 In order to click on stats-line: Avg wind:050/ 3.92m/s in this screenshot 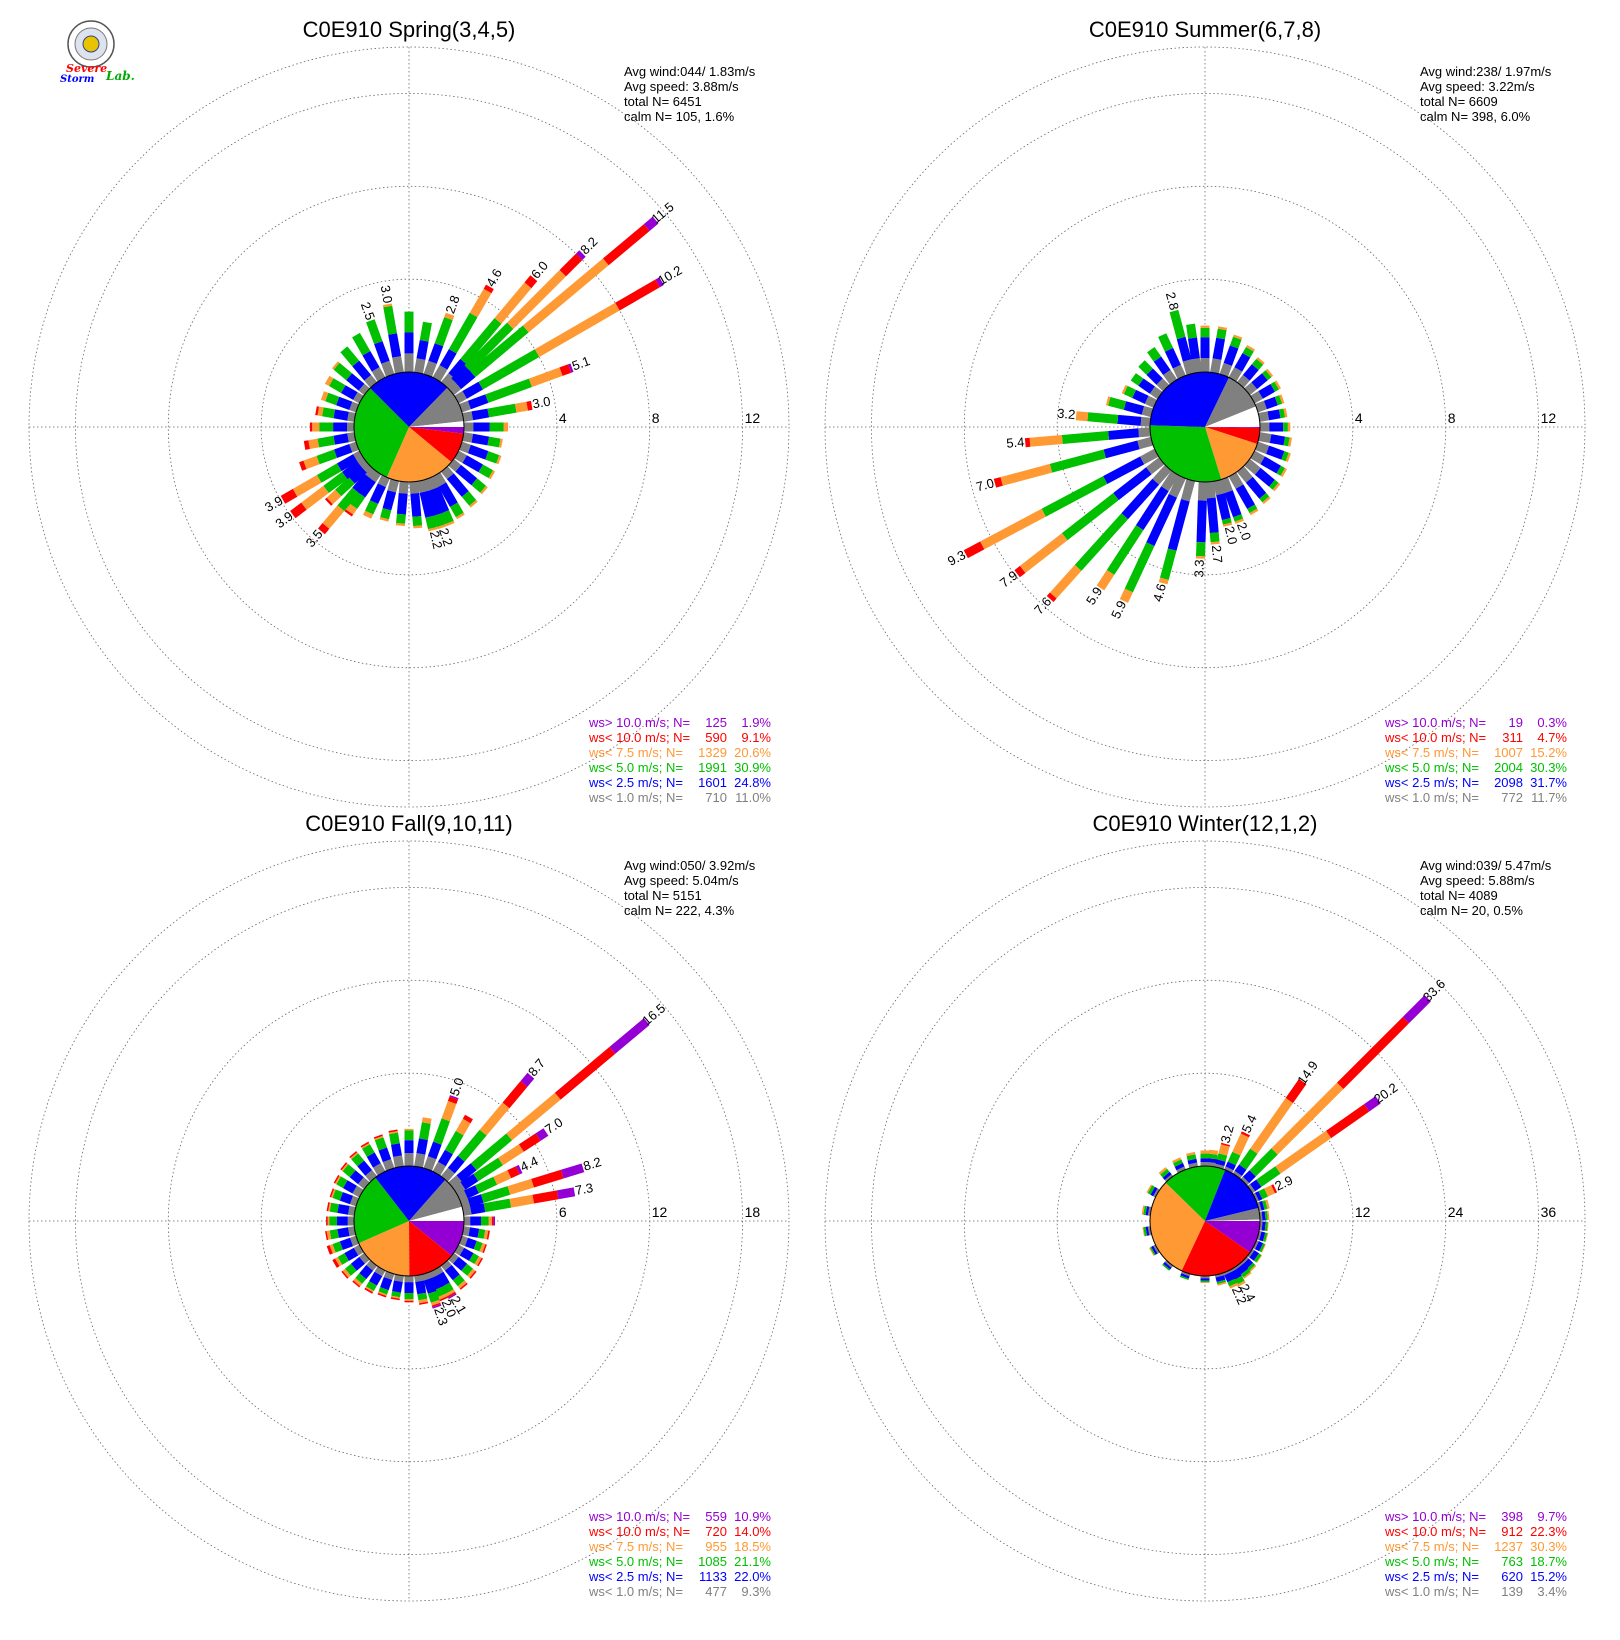, I will do `click(690, 865)`.